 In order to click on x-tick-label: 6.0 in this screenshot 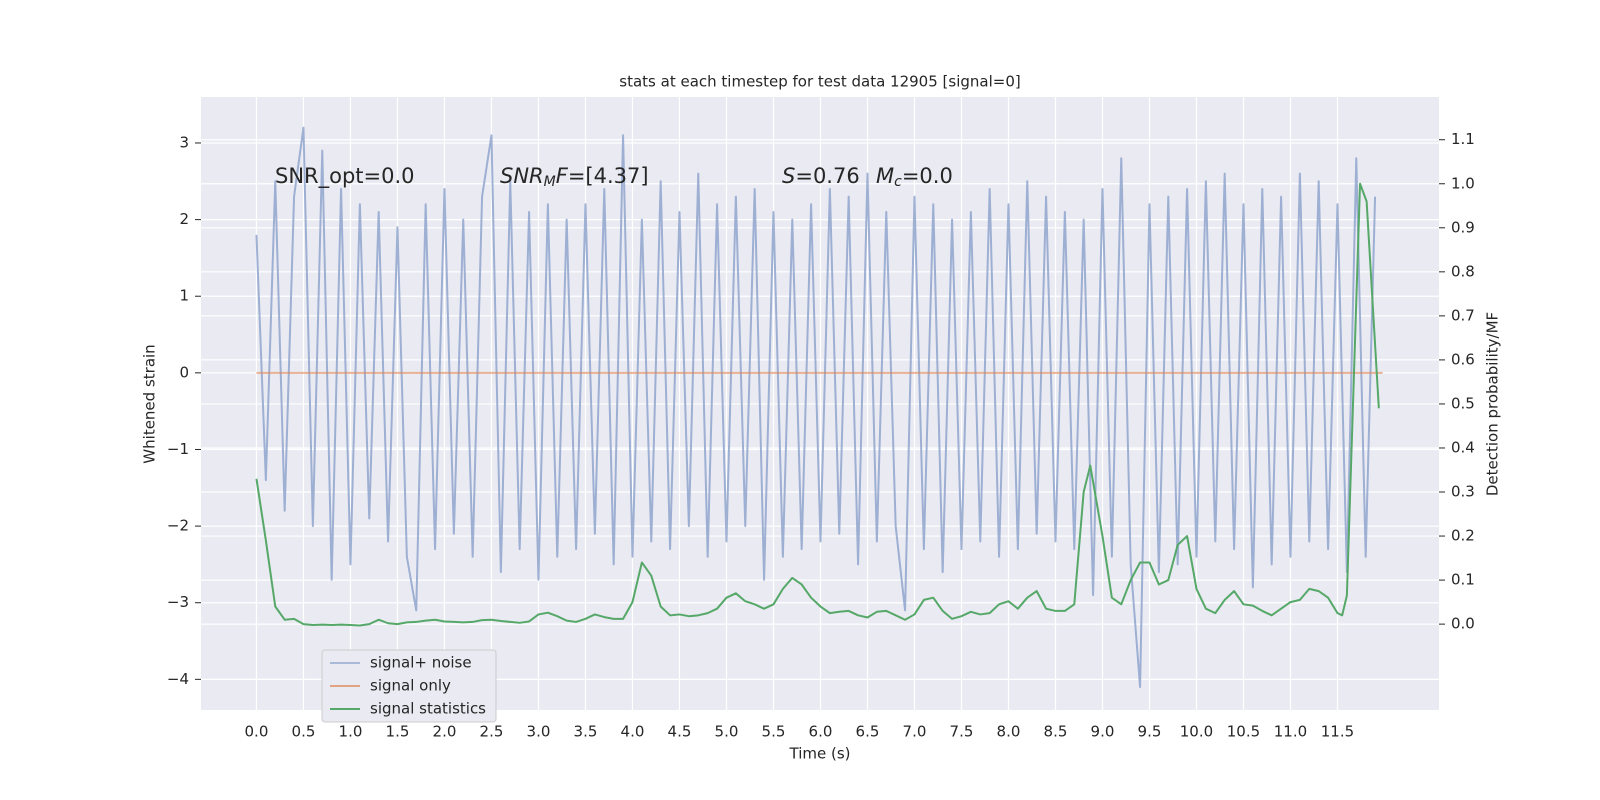, I will do `click(821, 732)`.